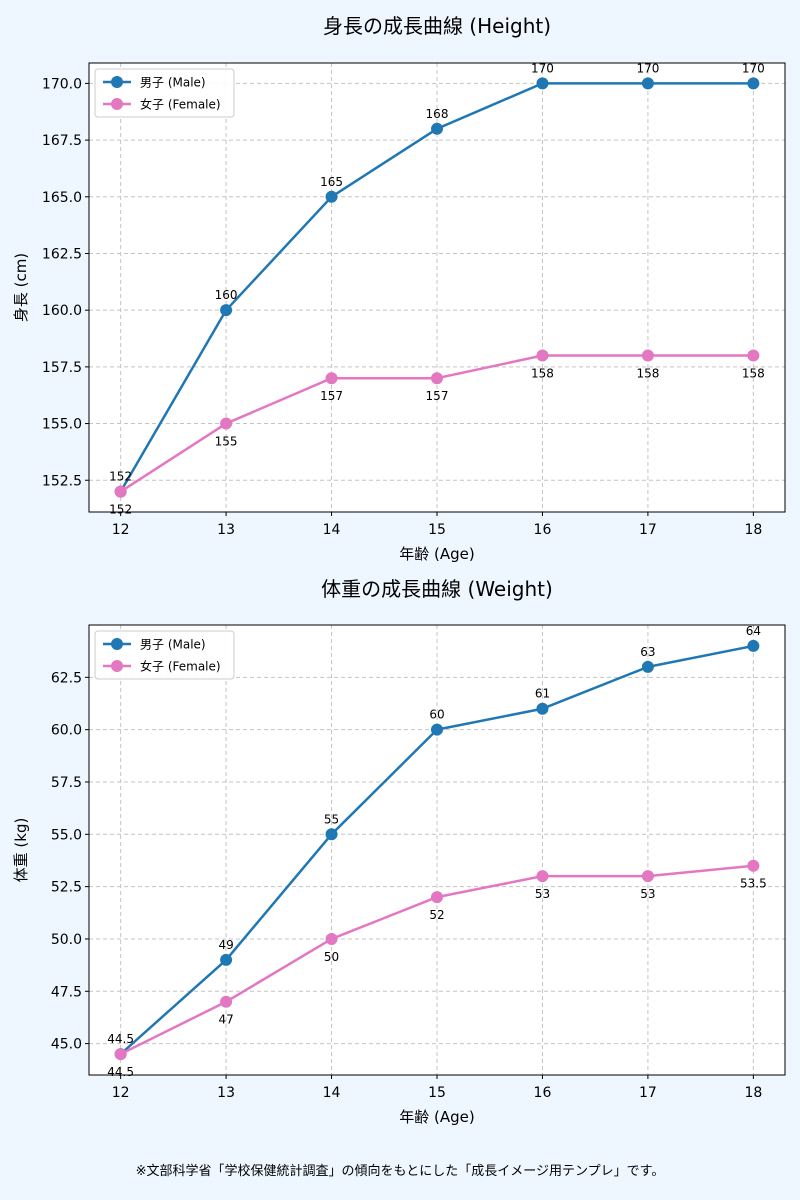 The height and width of the screenshot is (1200, 800). I want to click on data-label: 63, so click(647, 652).